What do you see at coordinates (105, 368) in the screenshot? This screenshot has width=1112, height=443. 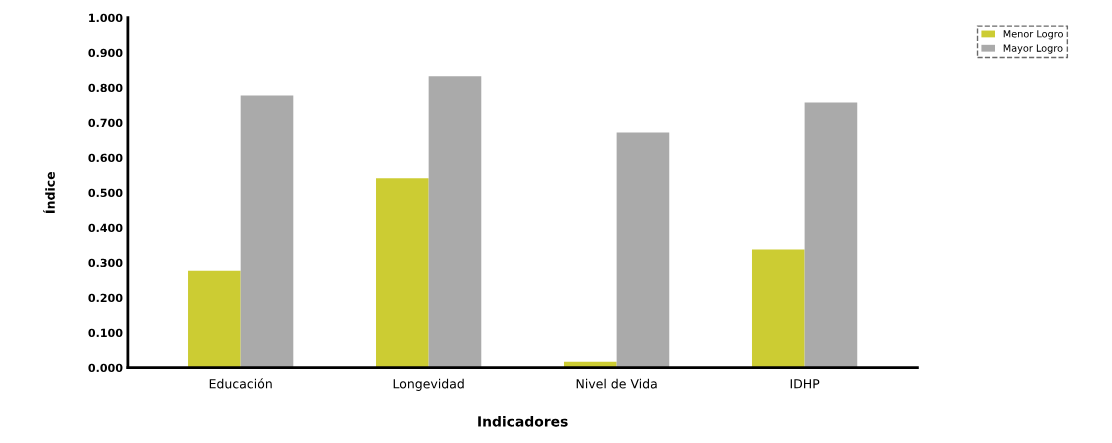 I see `y-tick-label: 0.000` at bounding box center [105, 368].